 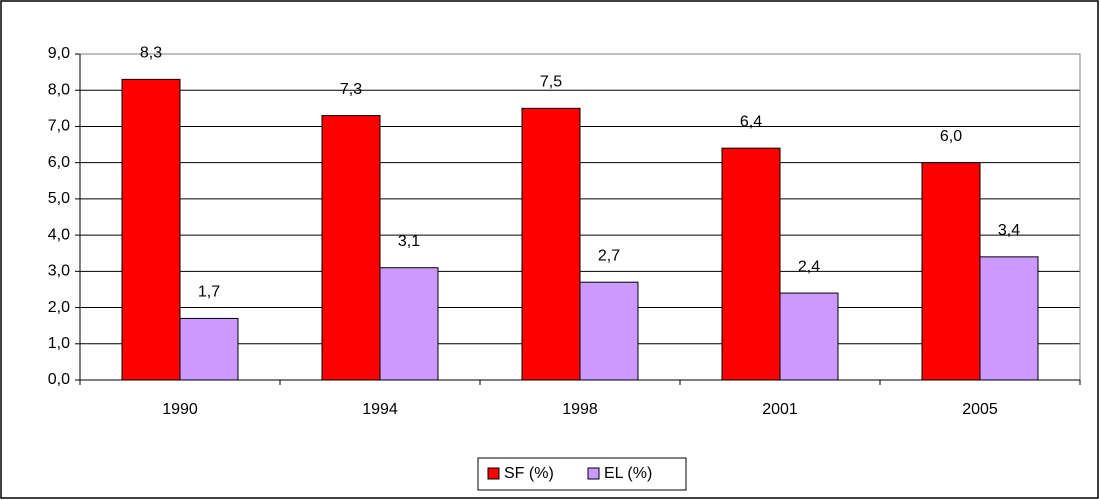 What do you see at coordinates (751, 121) in the screenshot?
I see `value-label: 6,4` at bounding box center [751, 121].